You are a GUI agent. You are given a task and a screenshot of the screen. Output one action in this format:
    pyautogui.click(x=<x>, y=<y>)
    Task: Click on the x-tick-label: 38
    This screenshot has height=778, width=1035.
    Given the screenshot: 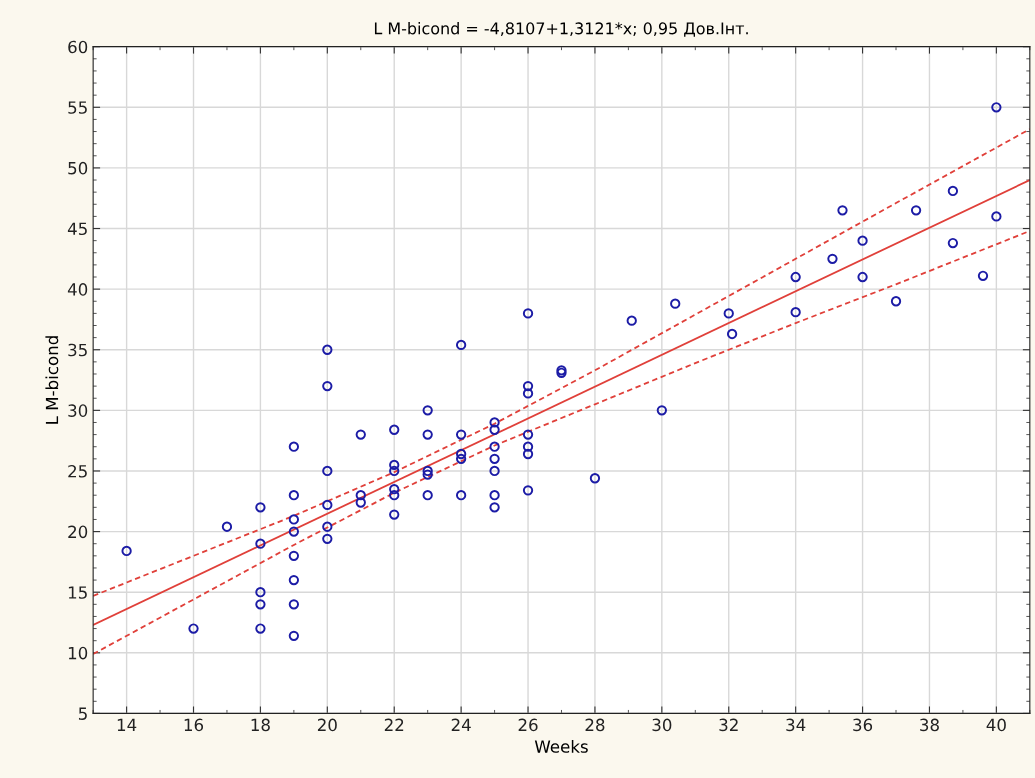 What is the action you would take?
    pyautogui.click(x=929, y=725)
    